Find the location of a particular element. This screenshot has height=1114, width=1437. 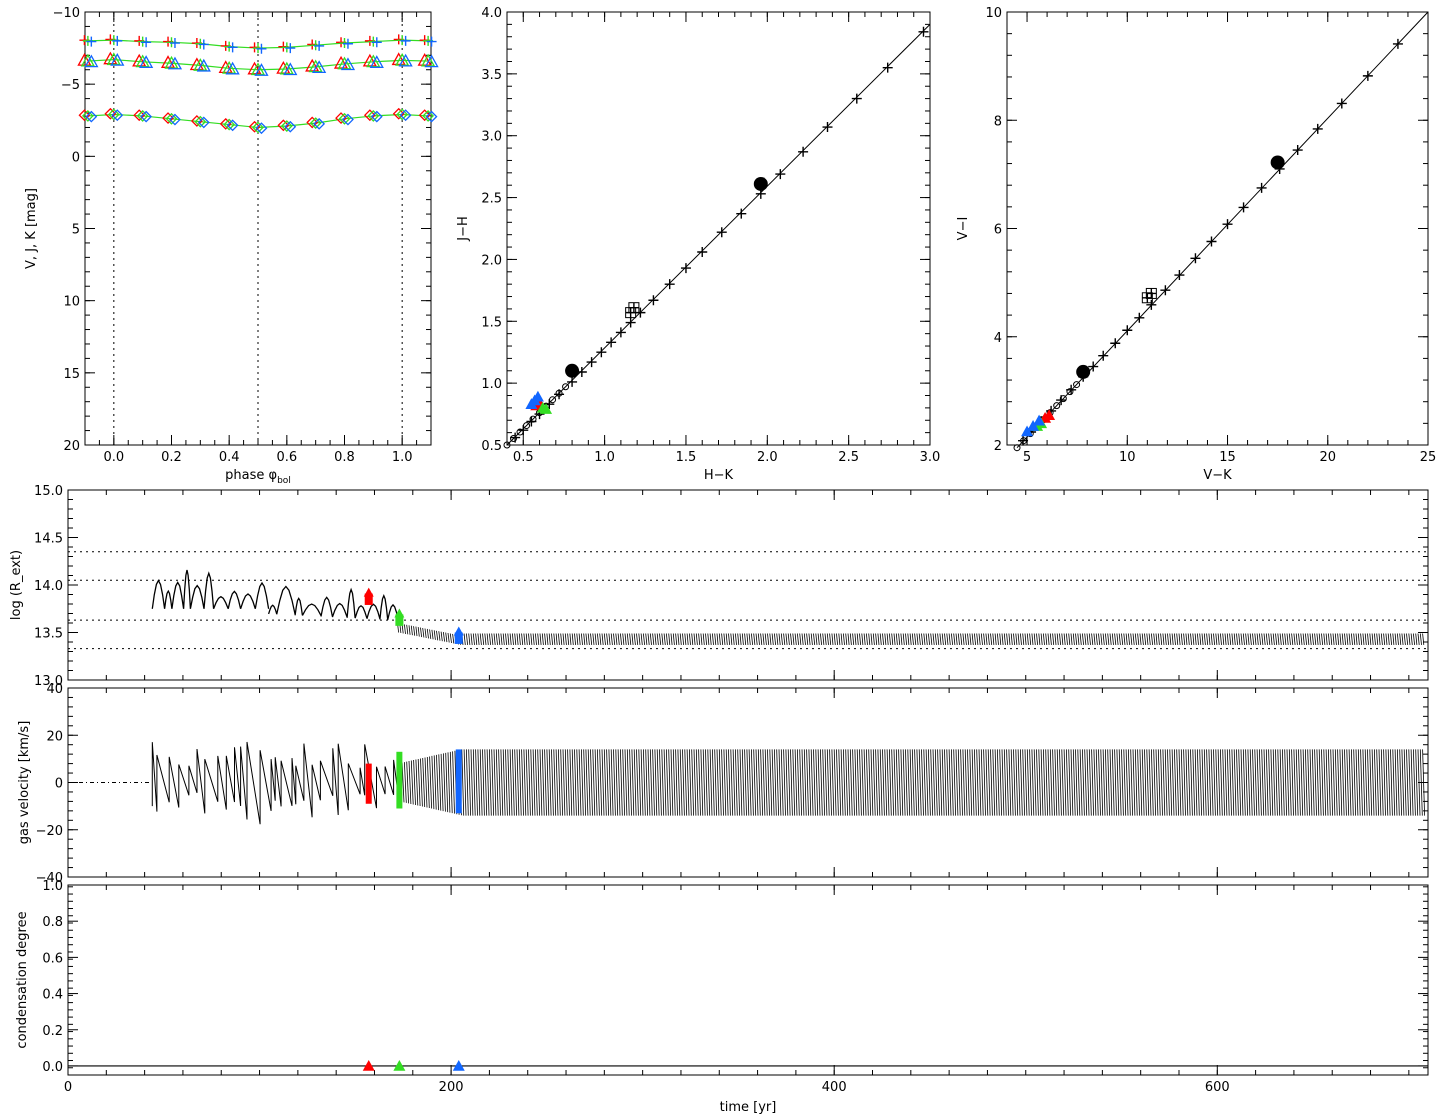

marker-green is located at coordinates (399, 780).